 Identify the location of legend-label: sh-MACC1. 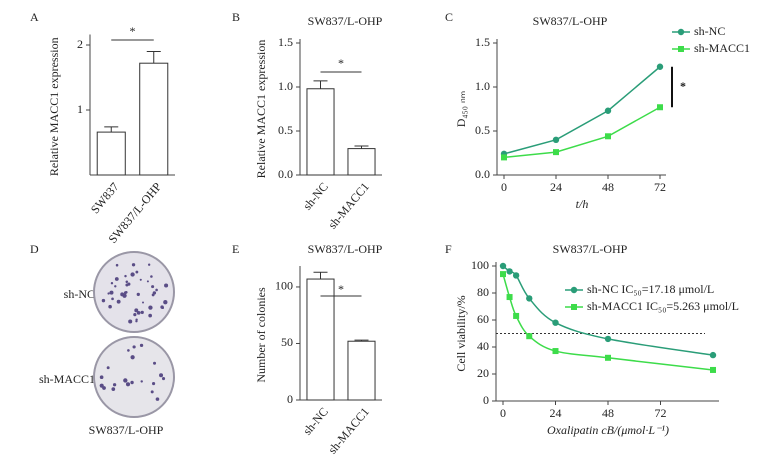
(722, 48).